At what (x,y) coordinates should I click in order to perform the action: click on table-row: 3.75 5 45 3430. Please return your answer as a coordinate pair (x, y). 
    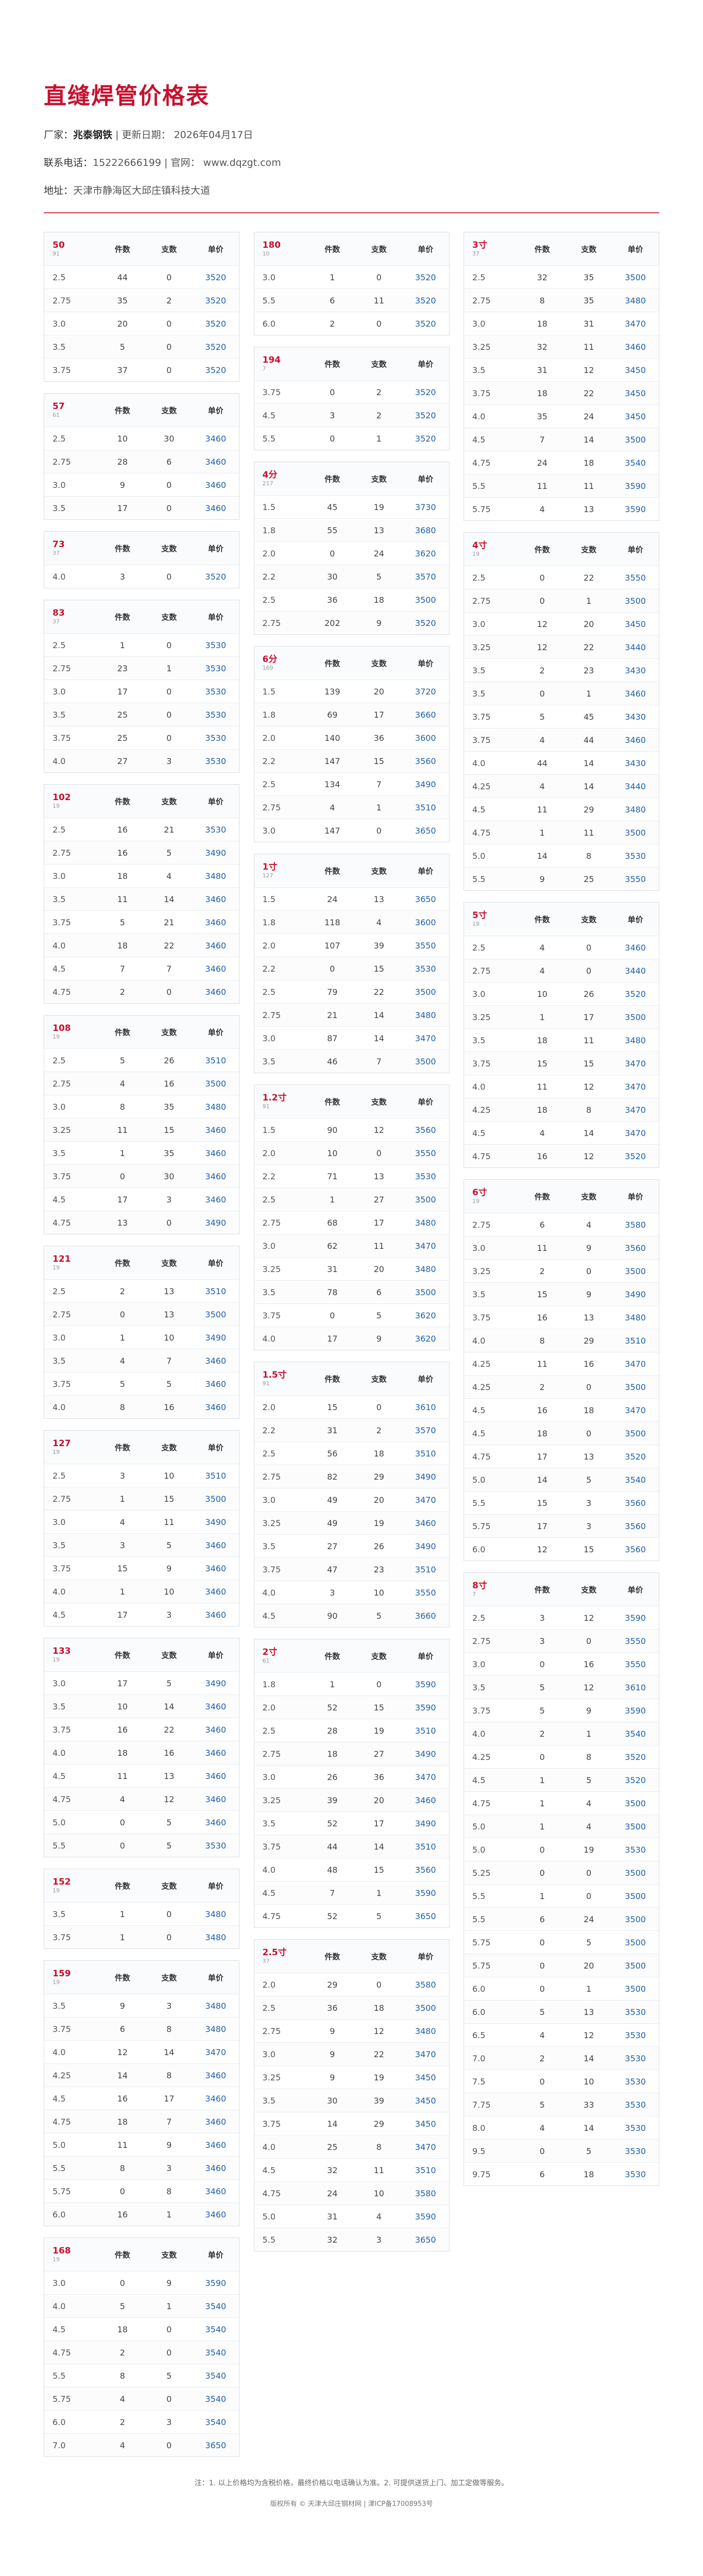
    Looking at the image, I should click on (561, 716).